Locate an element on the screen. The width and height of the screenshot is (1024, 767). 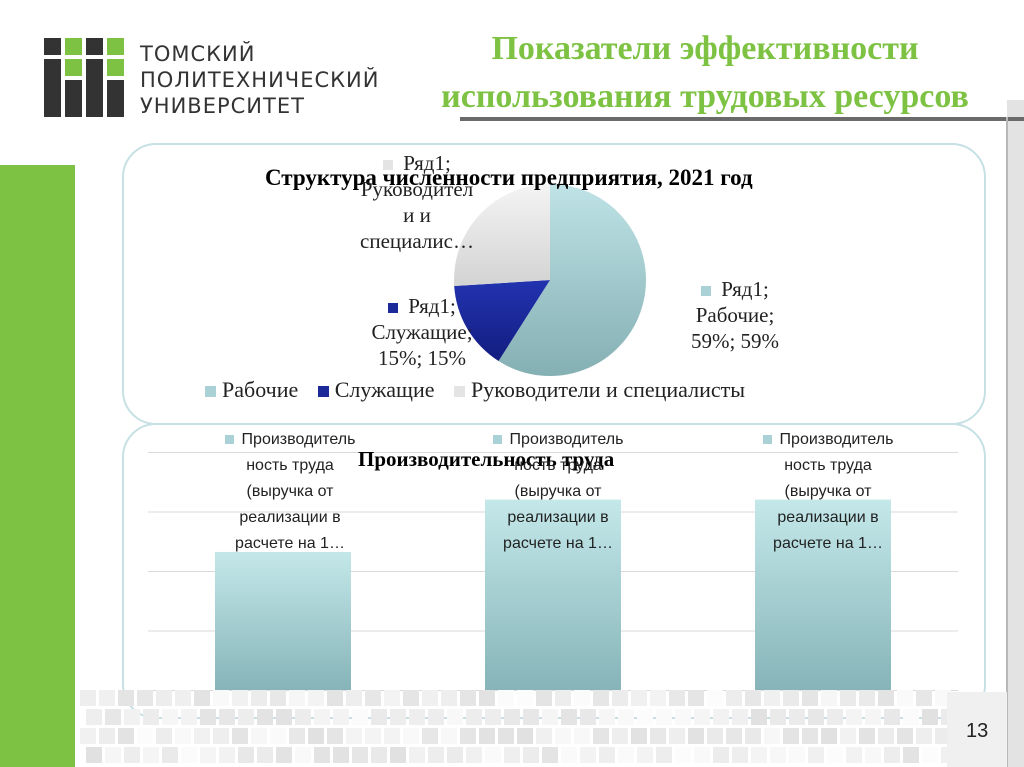
label-text: Производитель is located at coordinates (566, 439).